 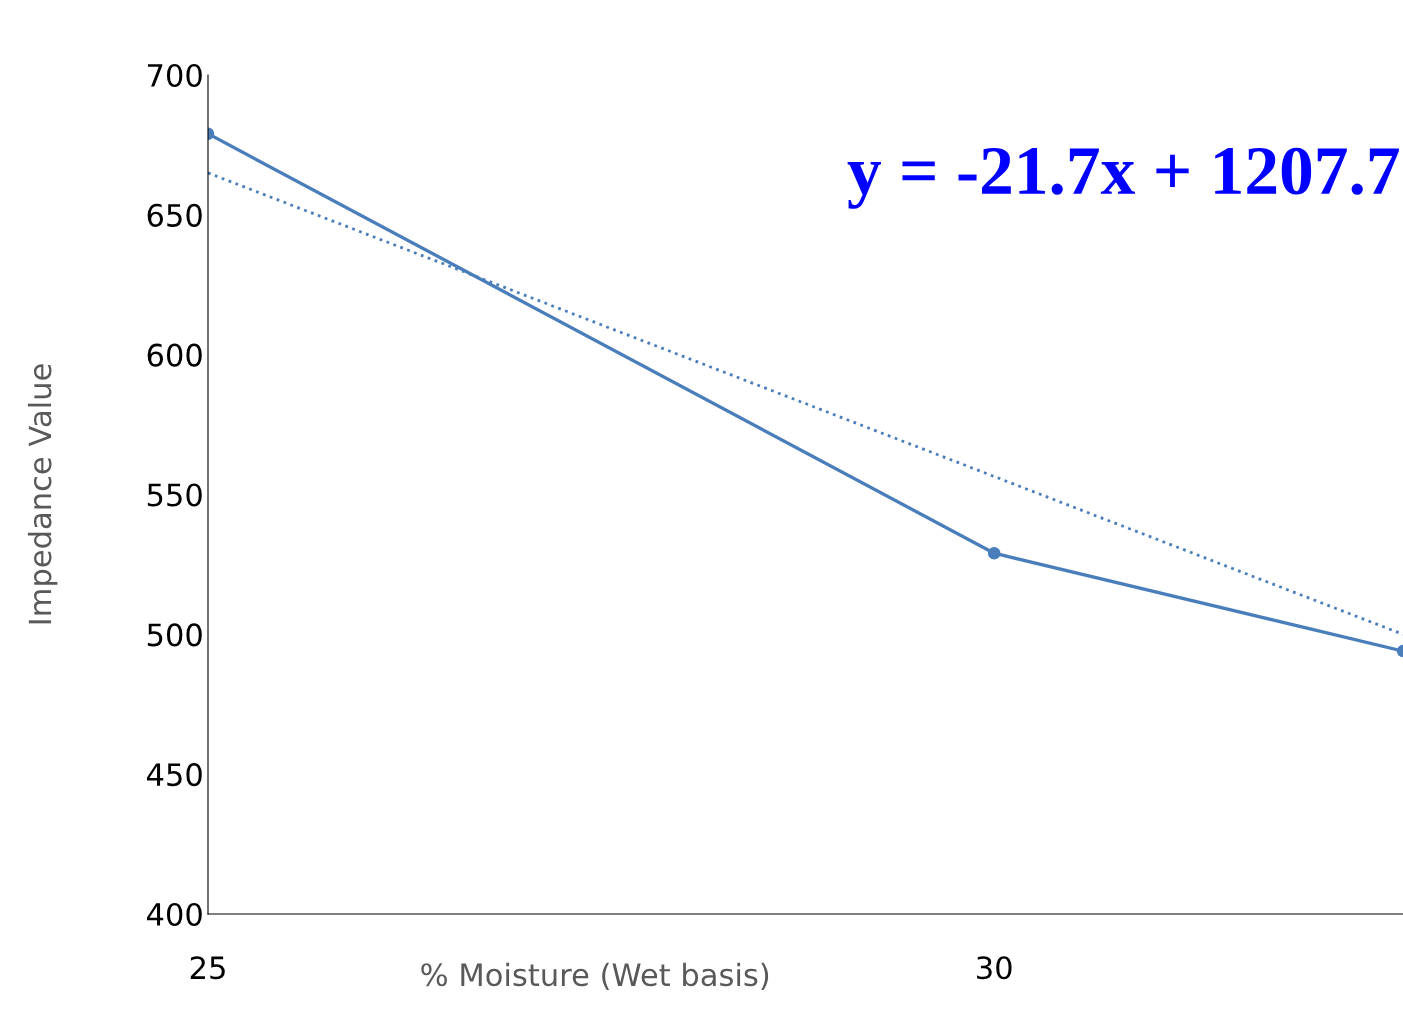 I want to click on annotation: y = -21.7x + 1207.7, so click(x=1123, y=178).